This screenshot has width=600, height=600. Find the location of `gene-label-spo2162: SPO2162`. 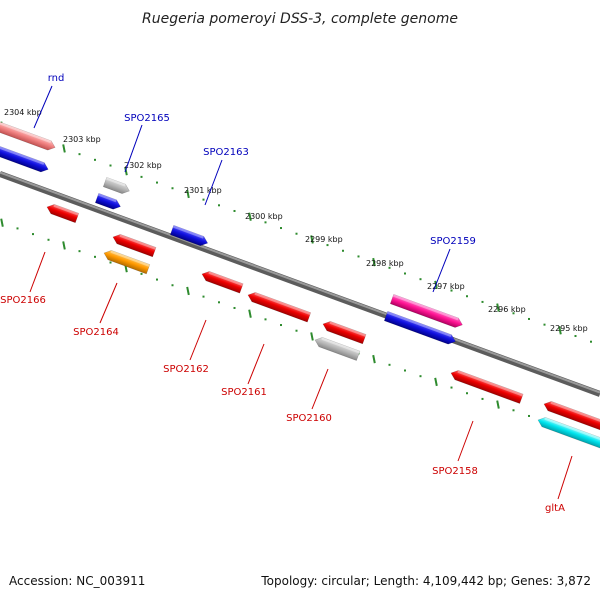

gene-label-spo2162: SPO2162 is located at coordinates (186, 369).